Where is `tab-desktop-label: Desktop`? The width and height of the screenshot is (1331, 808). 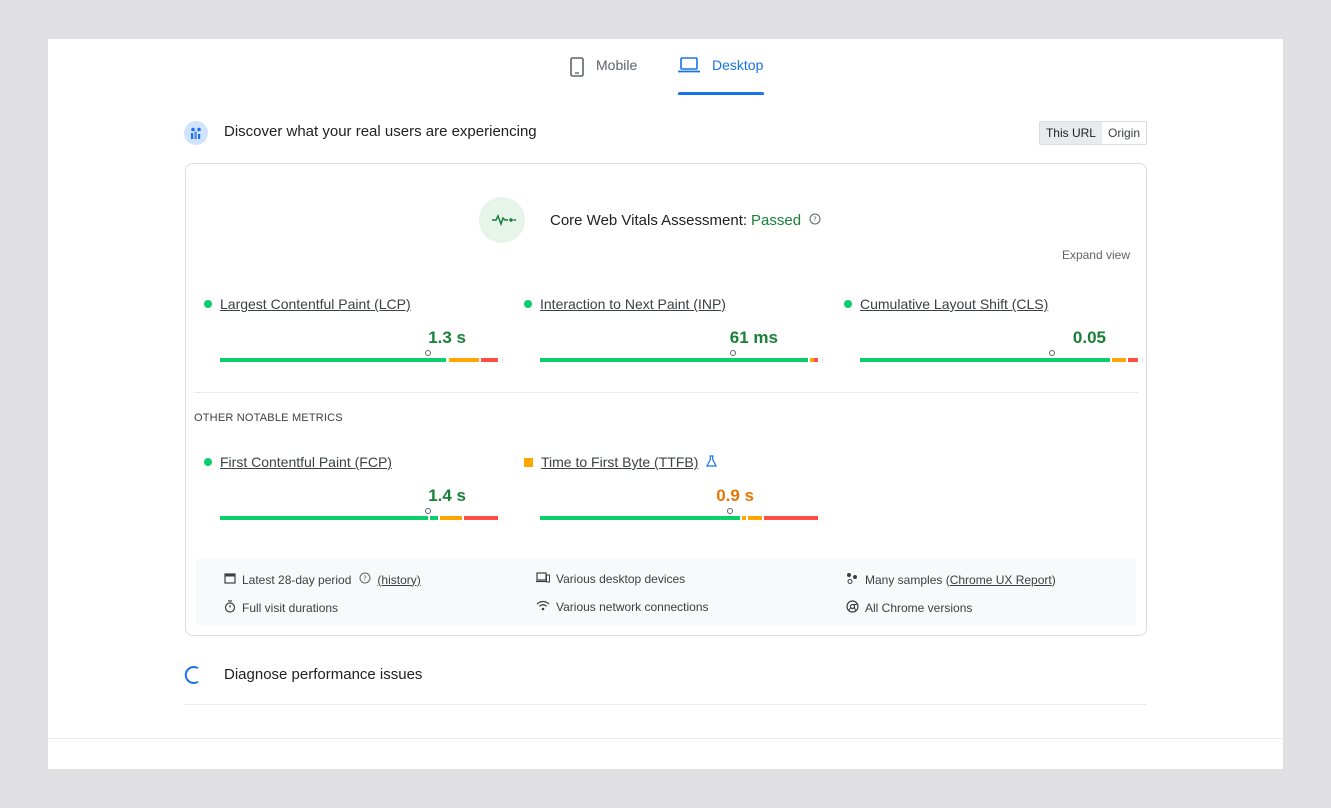
tab-desktop-label: Desktop is located at coordinates (738, 65).